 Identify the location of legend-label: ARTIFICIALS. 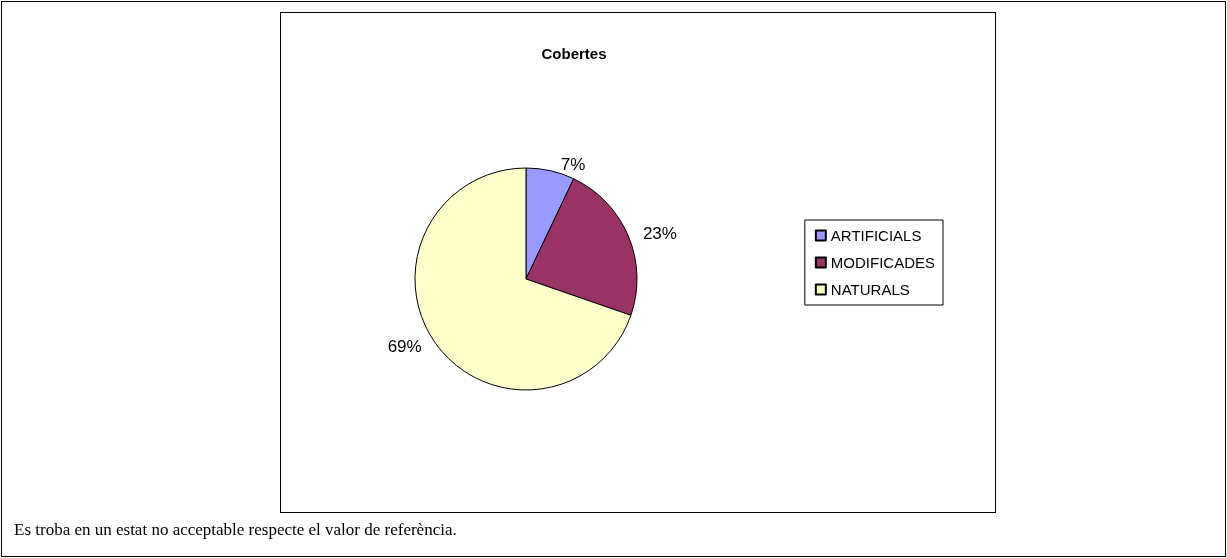
(876, 235).